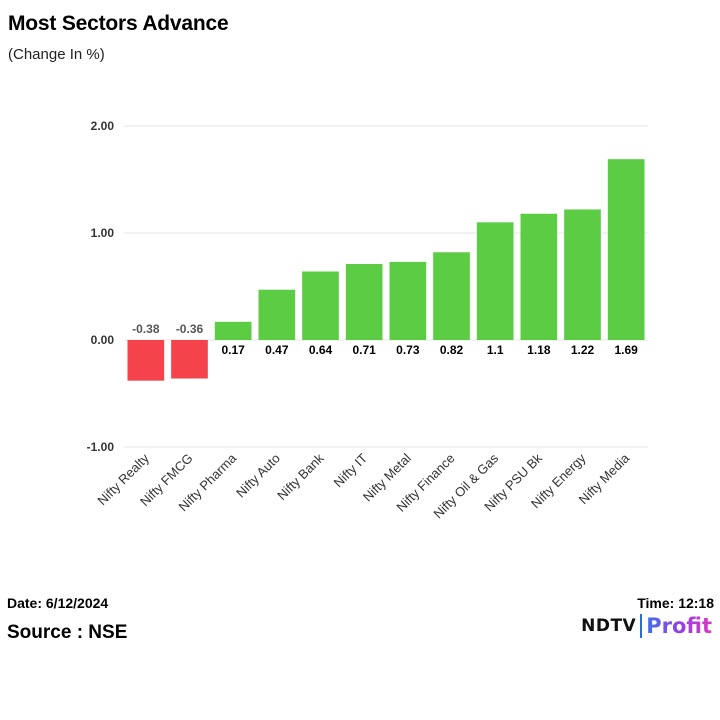 The width and height of the screenshot is (720, 720). What do you see at coordinates (233, 350) in the screenshot?
I see `data-label: 0.17` at bounding box center [233, 350].